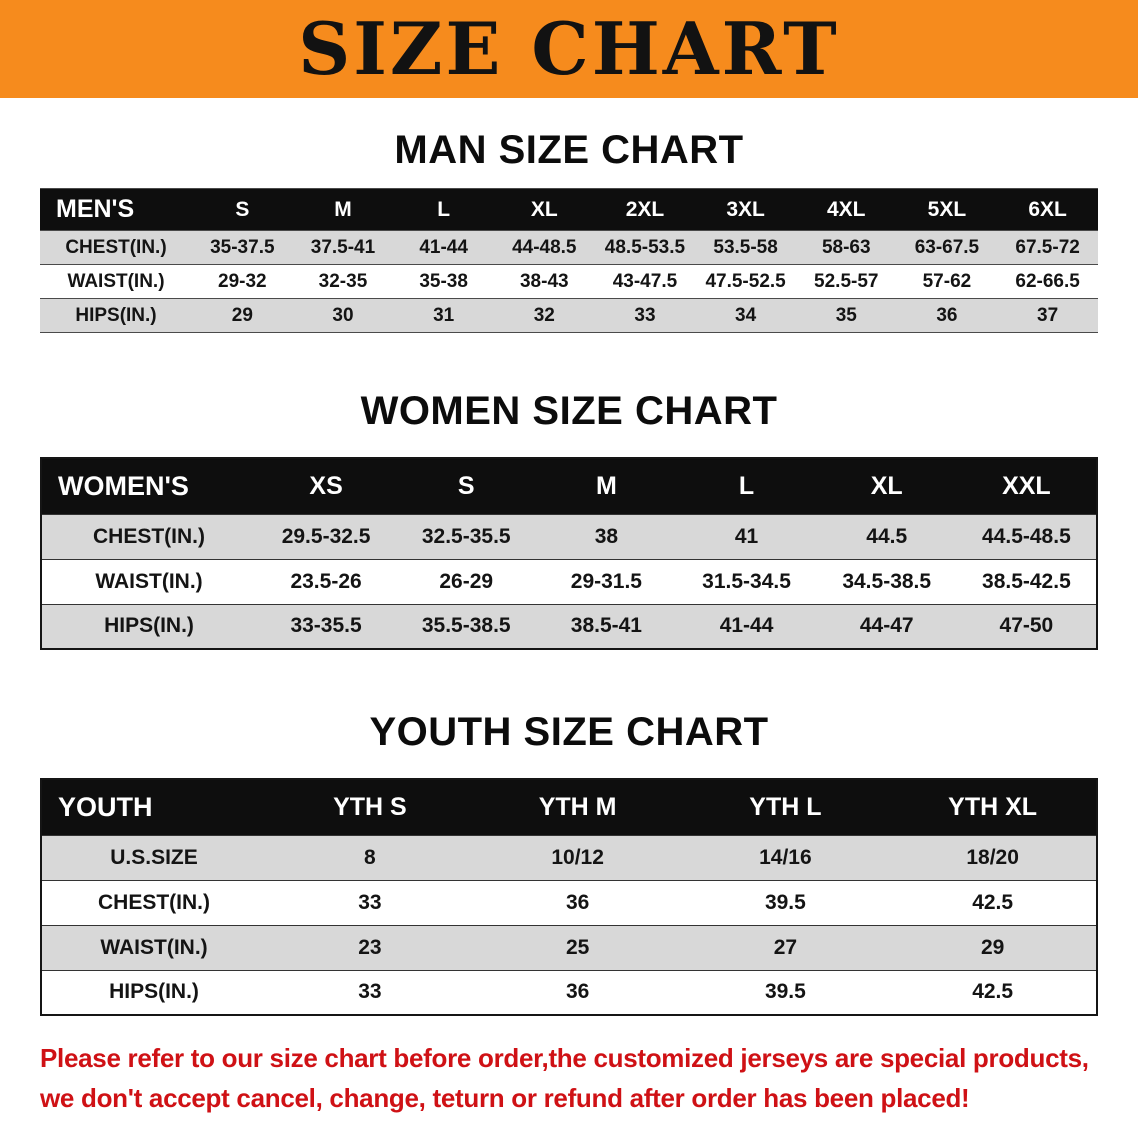  What do you see at coordinates (886, 485) in the screenshot?
I see `size-label-cell: XL` at bounding box center [886, 485].